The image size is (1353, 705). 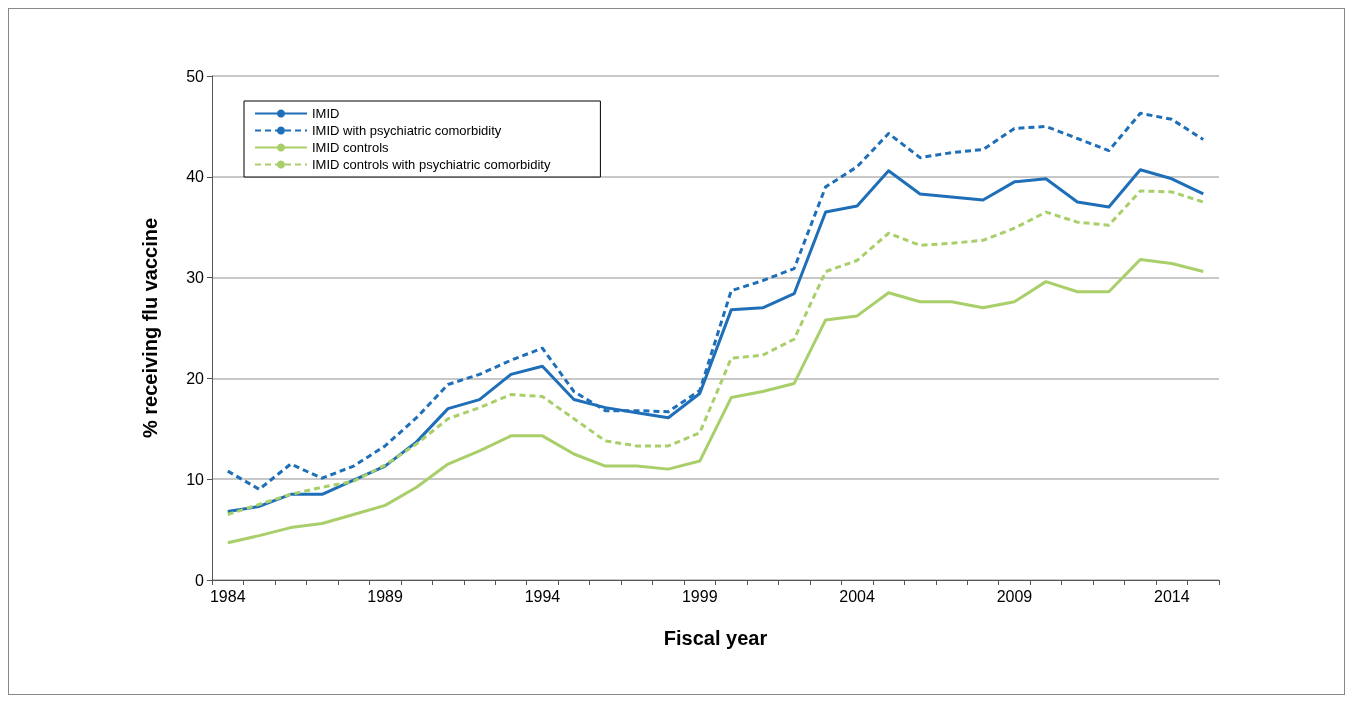 I want to click on x-tick-label: 2004, so click(x=857, y=596).